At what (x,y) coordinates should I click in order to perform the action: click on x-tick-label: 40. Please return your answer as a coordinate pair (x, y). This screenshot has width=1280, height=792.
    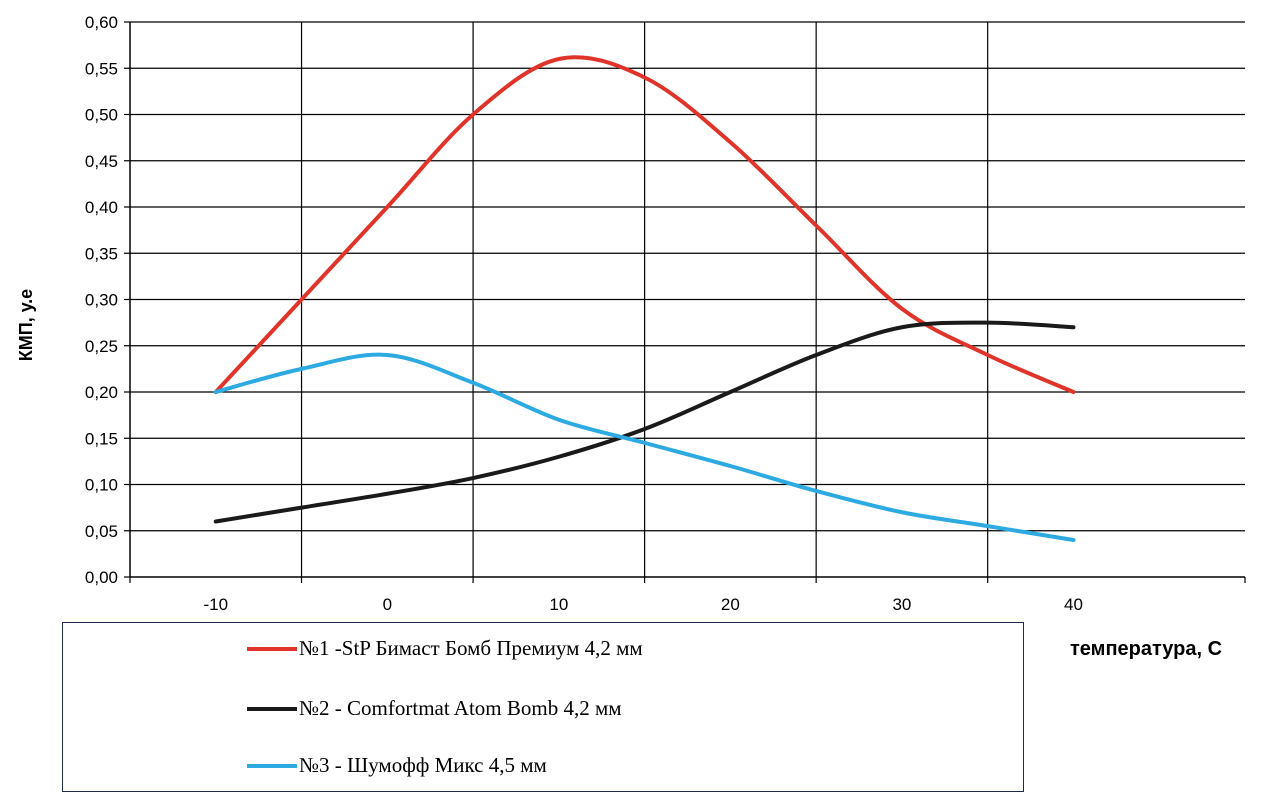
    Looking at the image, I should click on (1073, 604).